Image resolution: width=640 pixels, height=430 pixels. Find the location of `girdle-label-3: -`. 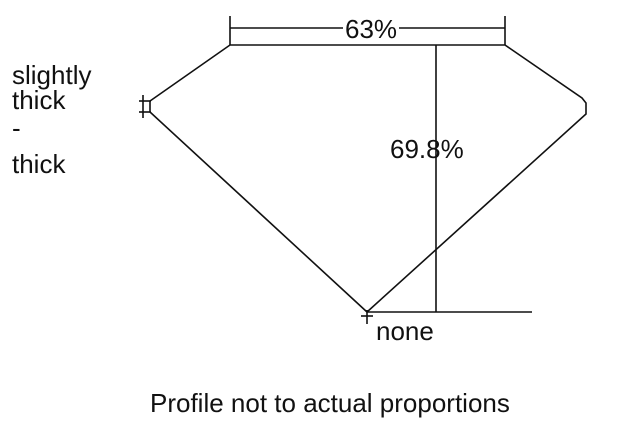

girdle-label-3: - is located at coordinates (16, 128).